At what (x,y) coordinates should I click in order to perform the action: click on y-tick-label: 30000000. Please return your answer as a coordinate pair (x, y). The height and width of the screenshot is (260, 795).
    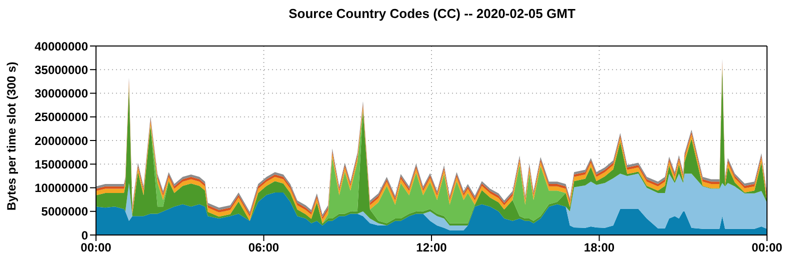
    Looking at the image, I should click on (61, 93).